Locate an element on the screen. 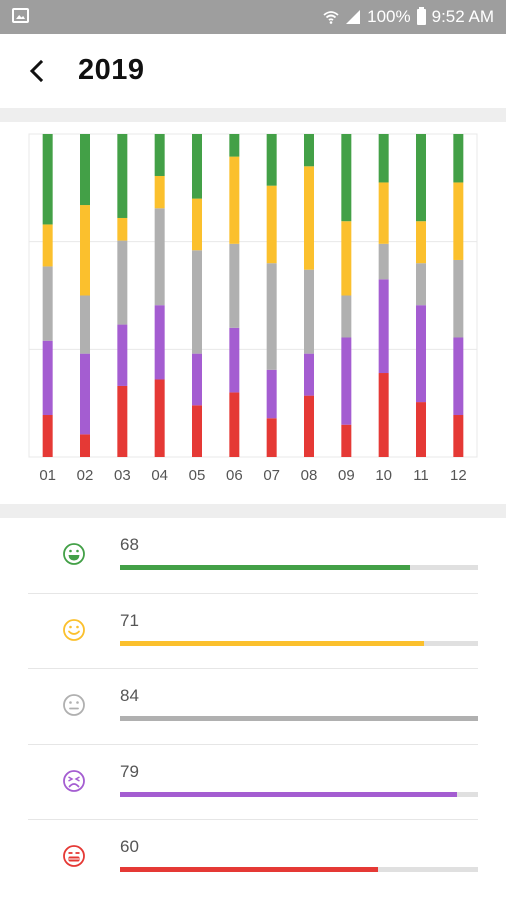 The height and width of the screenshot is (900, 506). mood-count: 71 is located at coordinates (129, 620).